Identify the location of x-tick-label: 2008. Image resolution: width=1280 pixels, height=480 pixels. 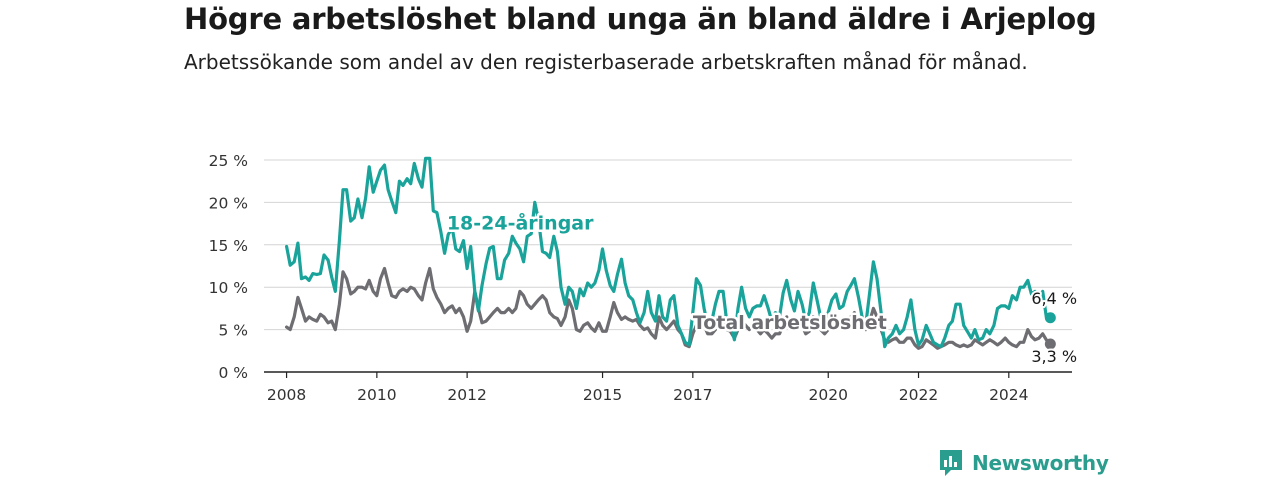
(286, 395).